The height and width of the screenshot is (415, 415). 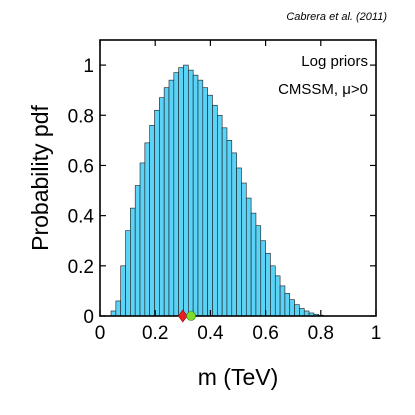 I want to click on x-tick-label: 0.6, so click(x=265, y=333).